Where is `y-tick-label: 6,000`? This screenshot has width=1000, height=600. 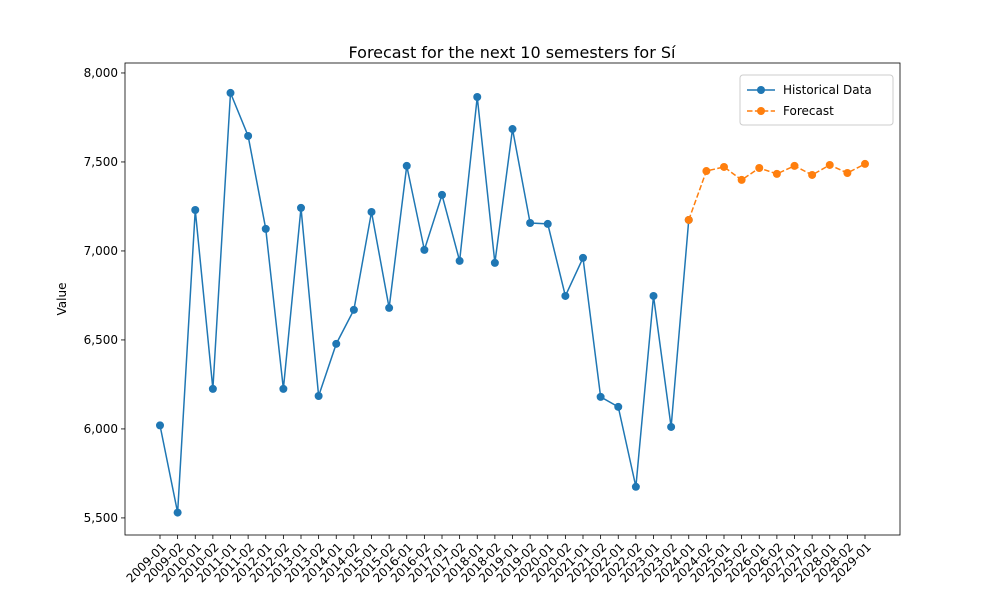 y-tick-label: 6,000 is located at coordinates (101, 429).